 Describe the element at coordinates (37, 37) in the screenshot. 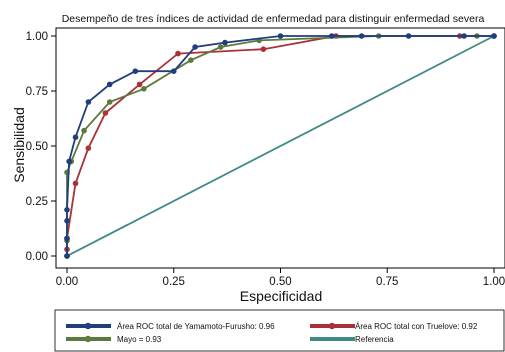

I see `y-tick-label: 1.00` at that location.